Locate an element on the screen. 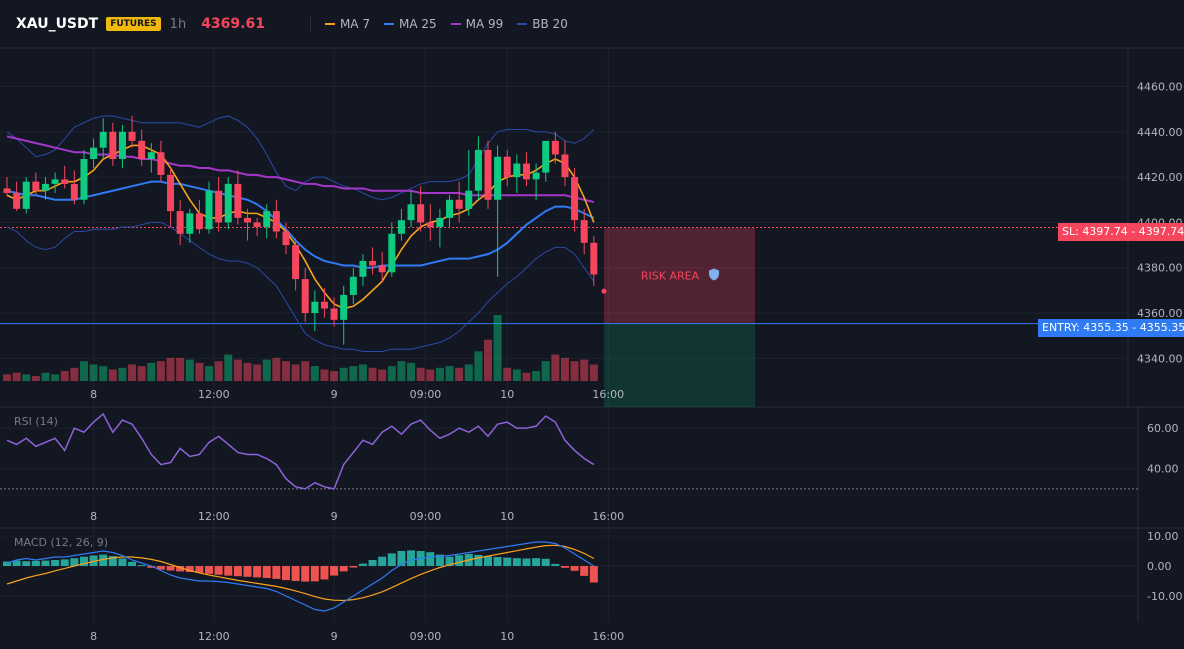 The height and width of the screenshot is (649, 1184). legend-ma99: MA 99 is located at coordinates (476, 24).